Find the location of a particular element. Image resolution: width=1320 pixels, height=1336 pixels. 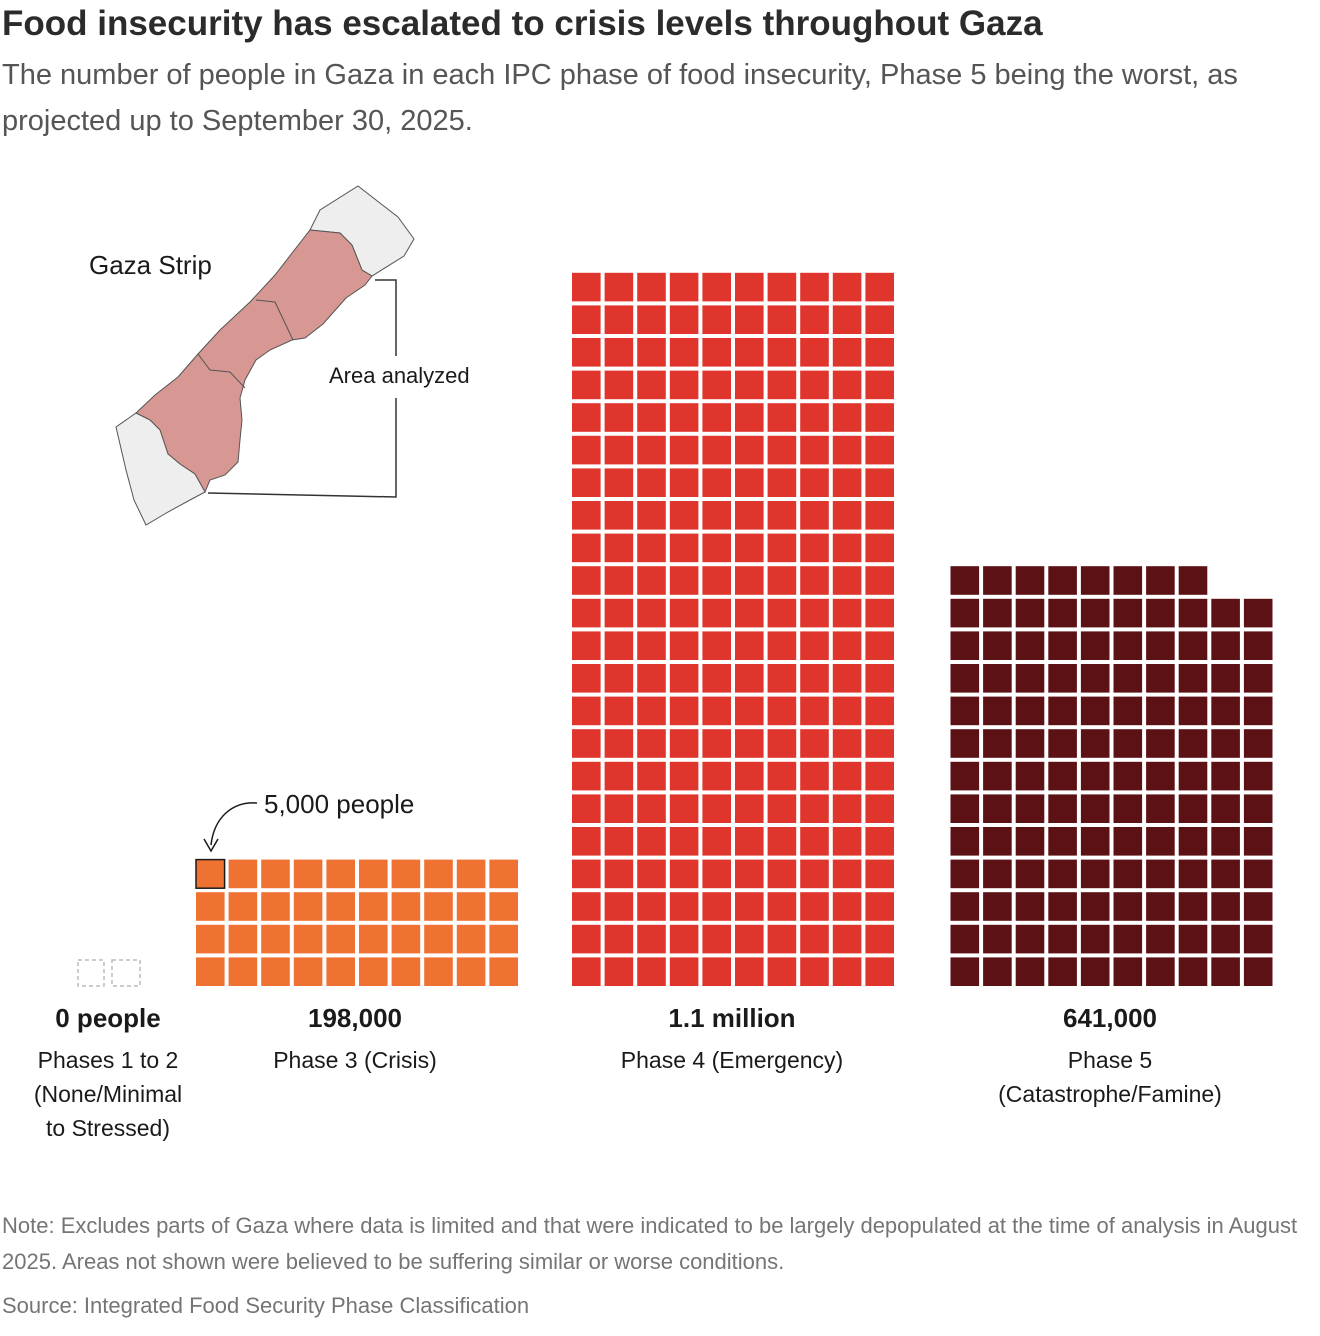

unit-annotation-arrowhead is located at coordinates (211, 845).